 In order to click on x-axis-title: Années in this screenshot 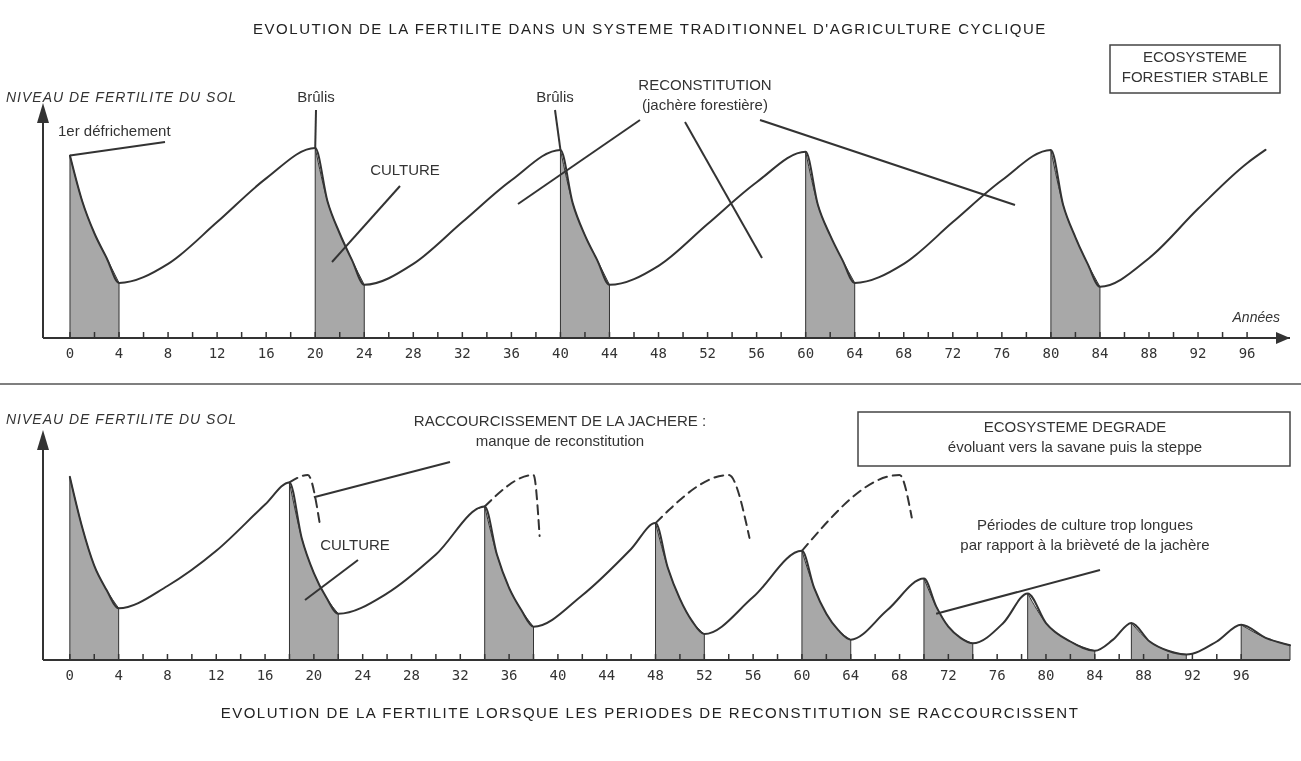, I will do `click(1255, 317)`.